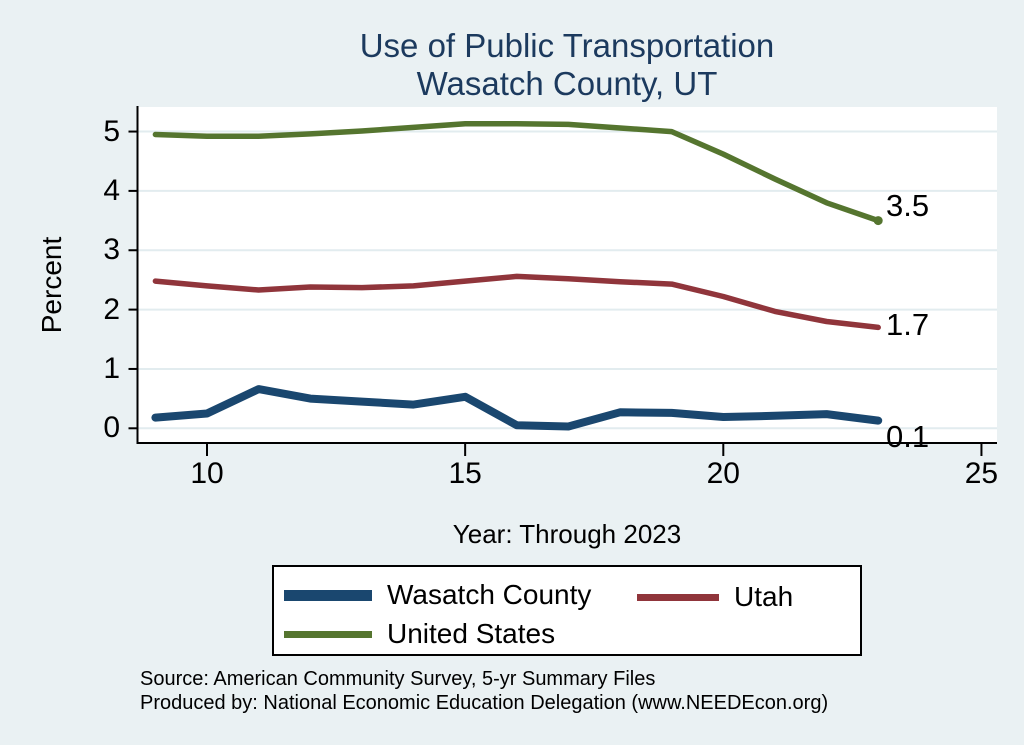 The image size is (1024, 745). I want to click on legend-label-wasatch-county: Wasatch County, so click(489, 594).